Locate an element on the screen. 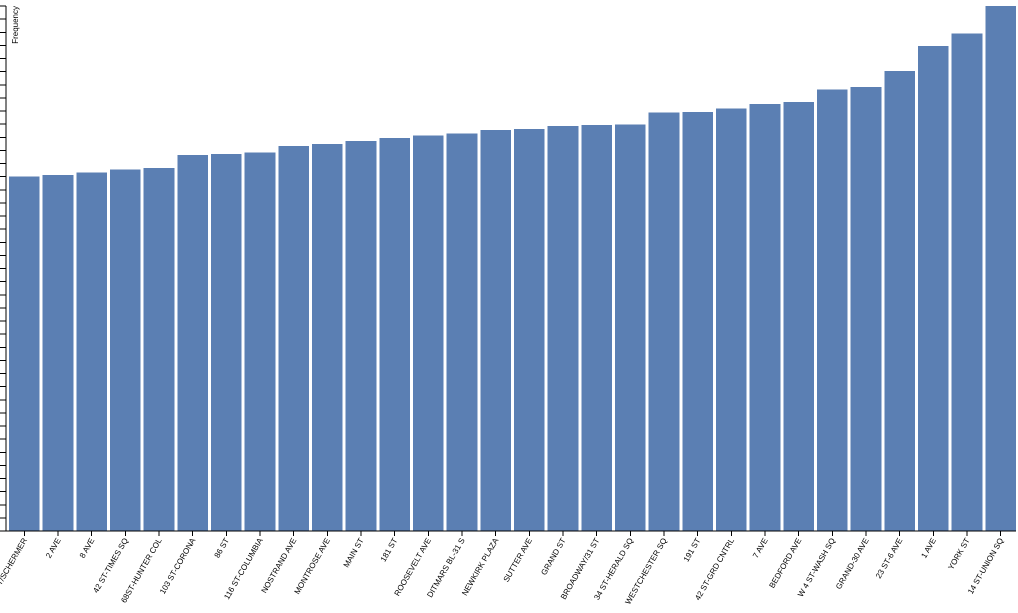  x-tick-label: W 4 ST-WASH SQ is located at coordinates (816, 568).